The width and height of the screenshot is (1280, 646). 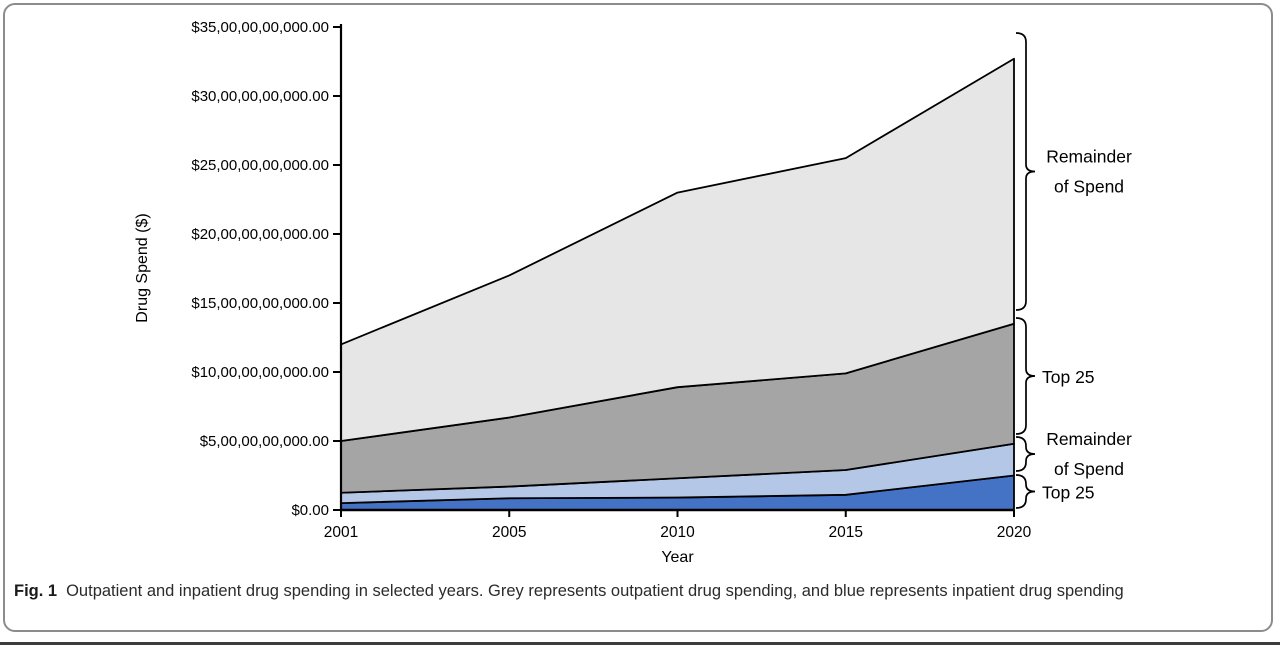 I want to click on y-tick-label: $25,00,00,00,000.00, so click(x=260, y=165).